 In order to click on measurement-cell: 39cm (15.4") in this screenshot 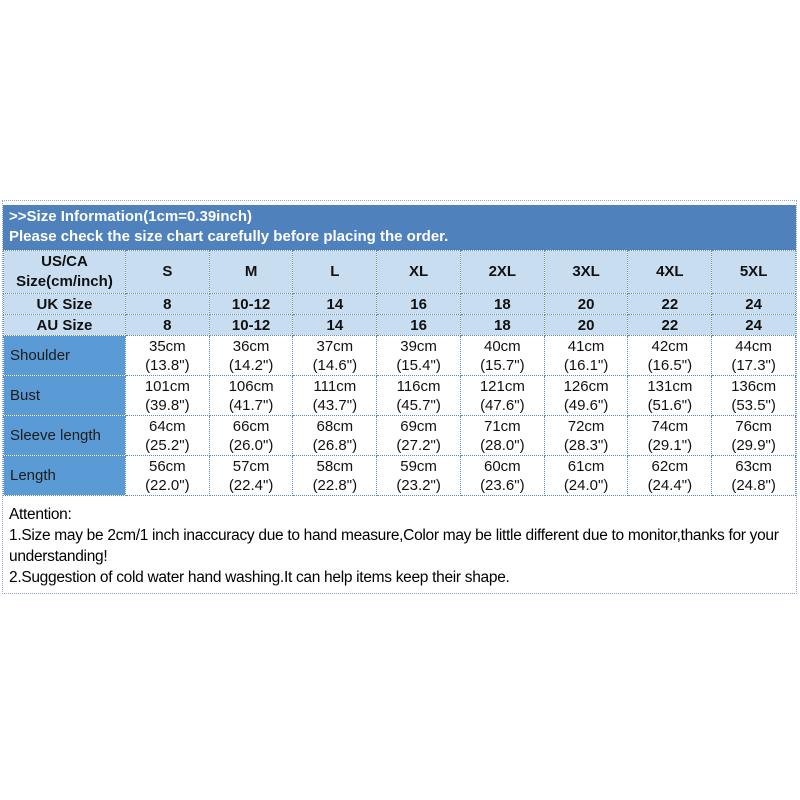, I will do `click(418, 355)`.